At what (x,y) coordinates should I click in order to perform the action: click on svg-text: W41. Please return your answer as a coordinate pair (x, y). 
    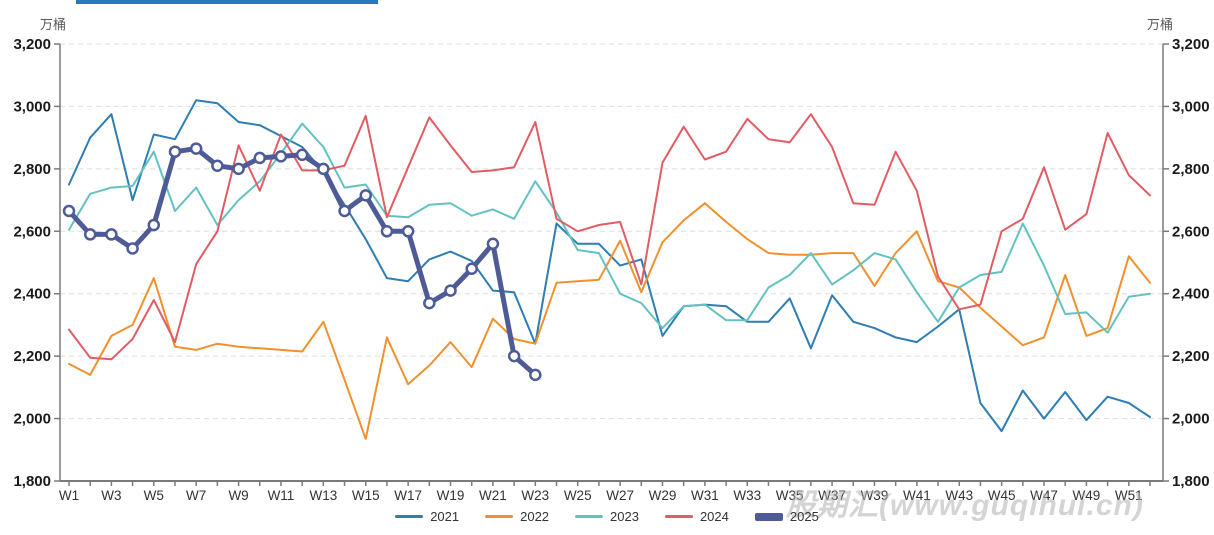
    Looking at the image, I should click on (917, 495).